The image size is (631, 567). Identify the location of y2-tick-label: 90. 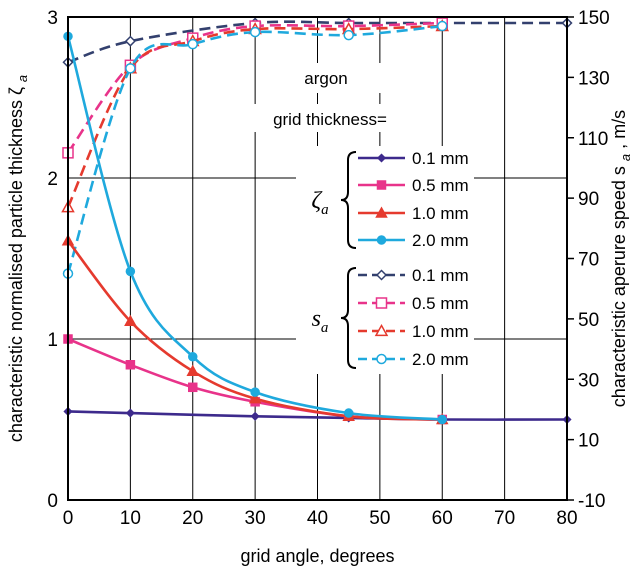
(588, 199).